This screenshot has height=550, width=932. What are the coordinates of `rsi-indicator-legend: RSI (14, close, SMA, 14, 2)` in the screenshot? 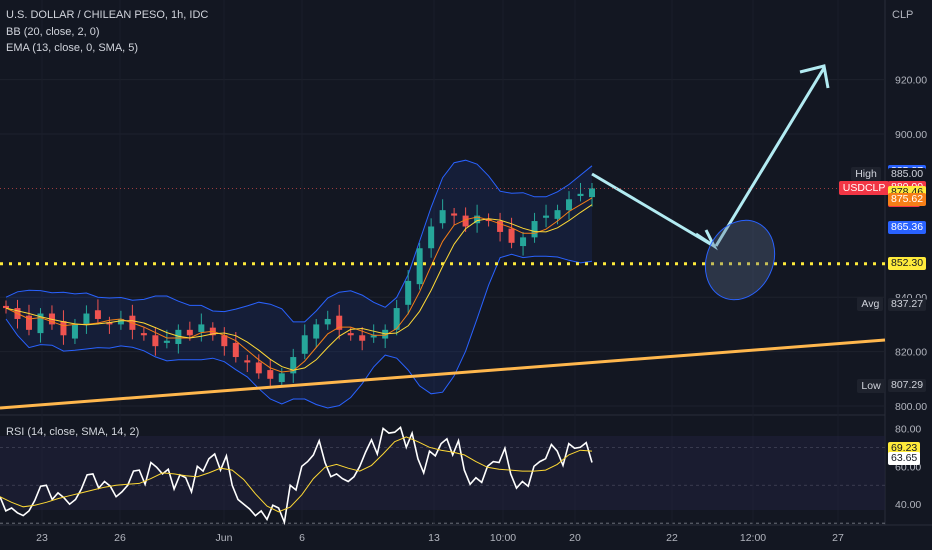 It's located at (73, 432).